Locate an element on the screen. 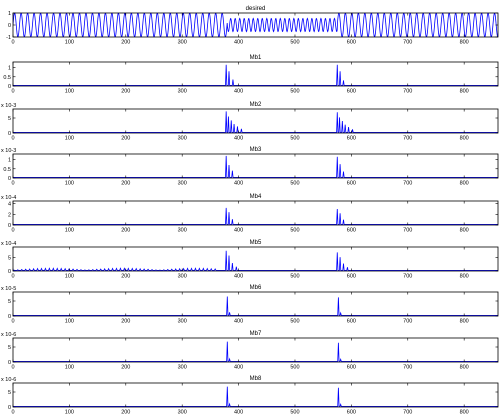  subplot-mb5: Mb5 x 10-4 0 100 200 300 400 500 600 700 800 5 0 is located at coordinates (250, 260).